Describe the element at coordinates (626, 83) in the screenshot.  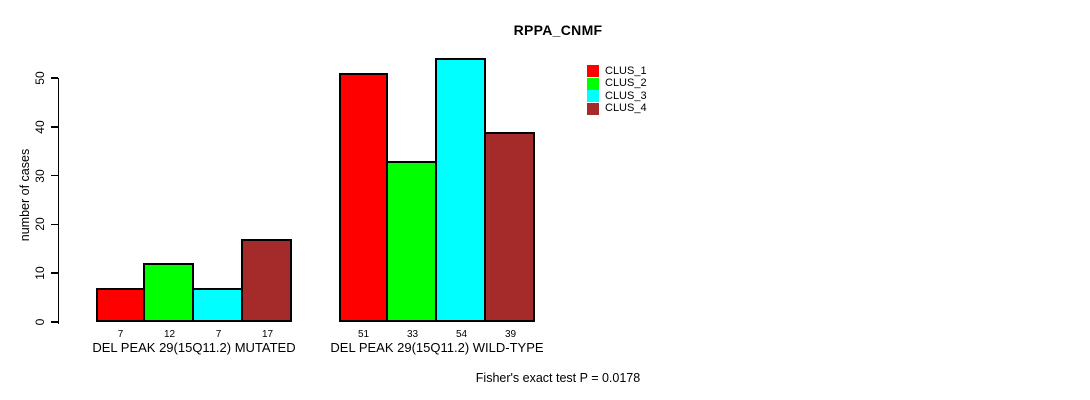
I see `legend-label-clus_2: CLUS_2` at that location.